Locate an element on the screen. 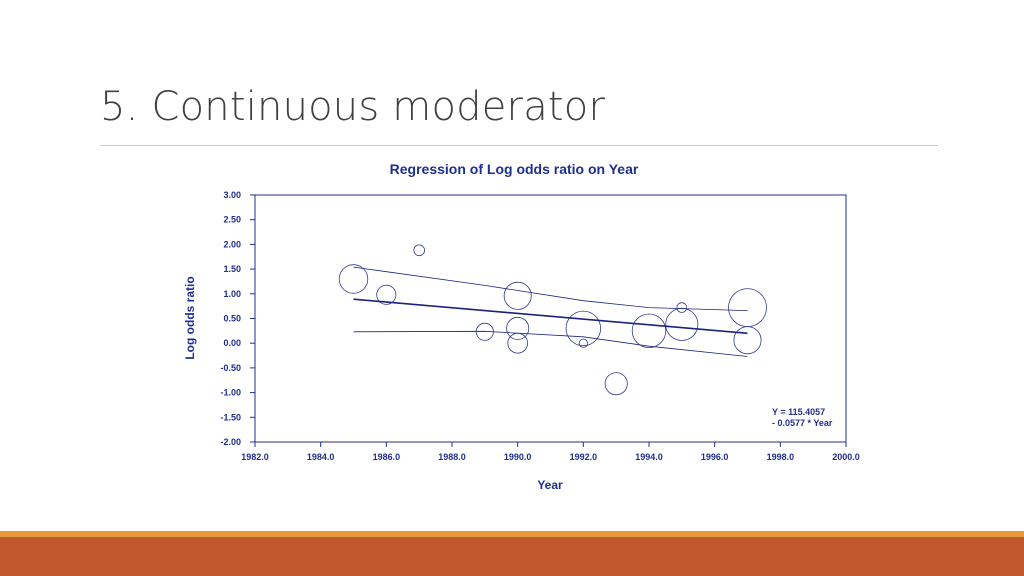  x-axis-label: Year is located at coordinates (550, 485).